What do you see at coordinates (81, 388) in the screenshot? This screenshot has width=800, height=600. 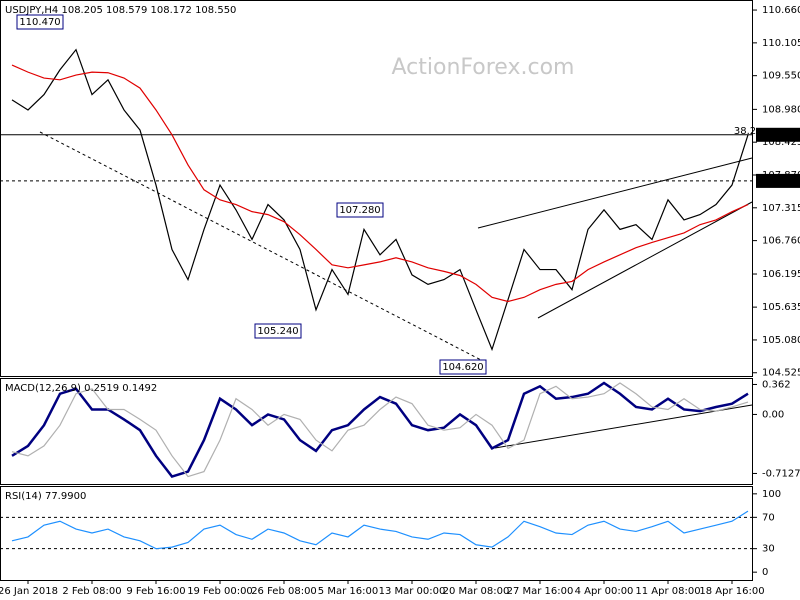 I see `panel-title: MACD(12,26,9) 0.2519 0.1492` at bounding box center [81, 388].